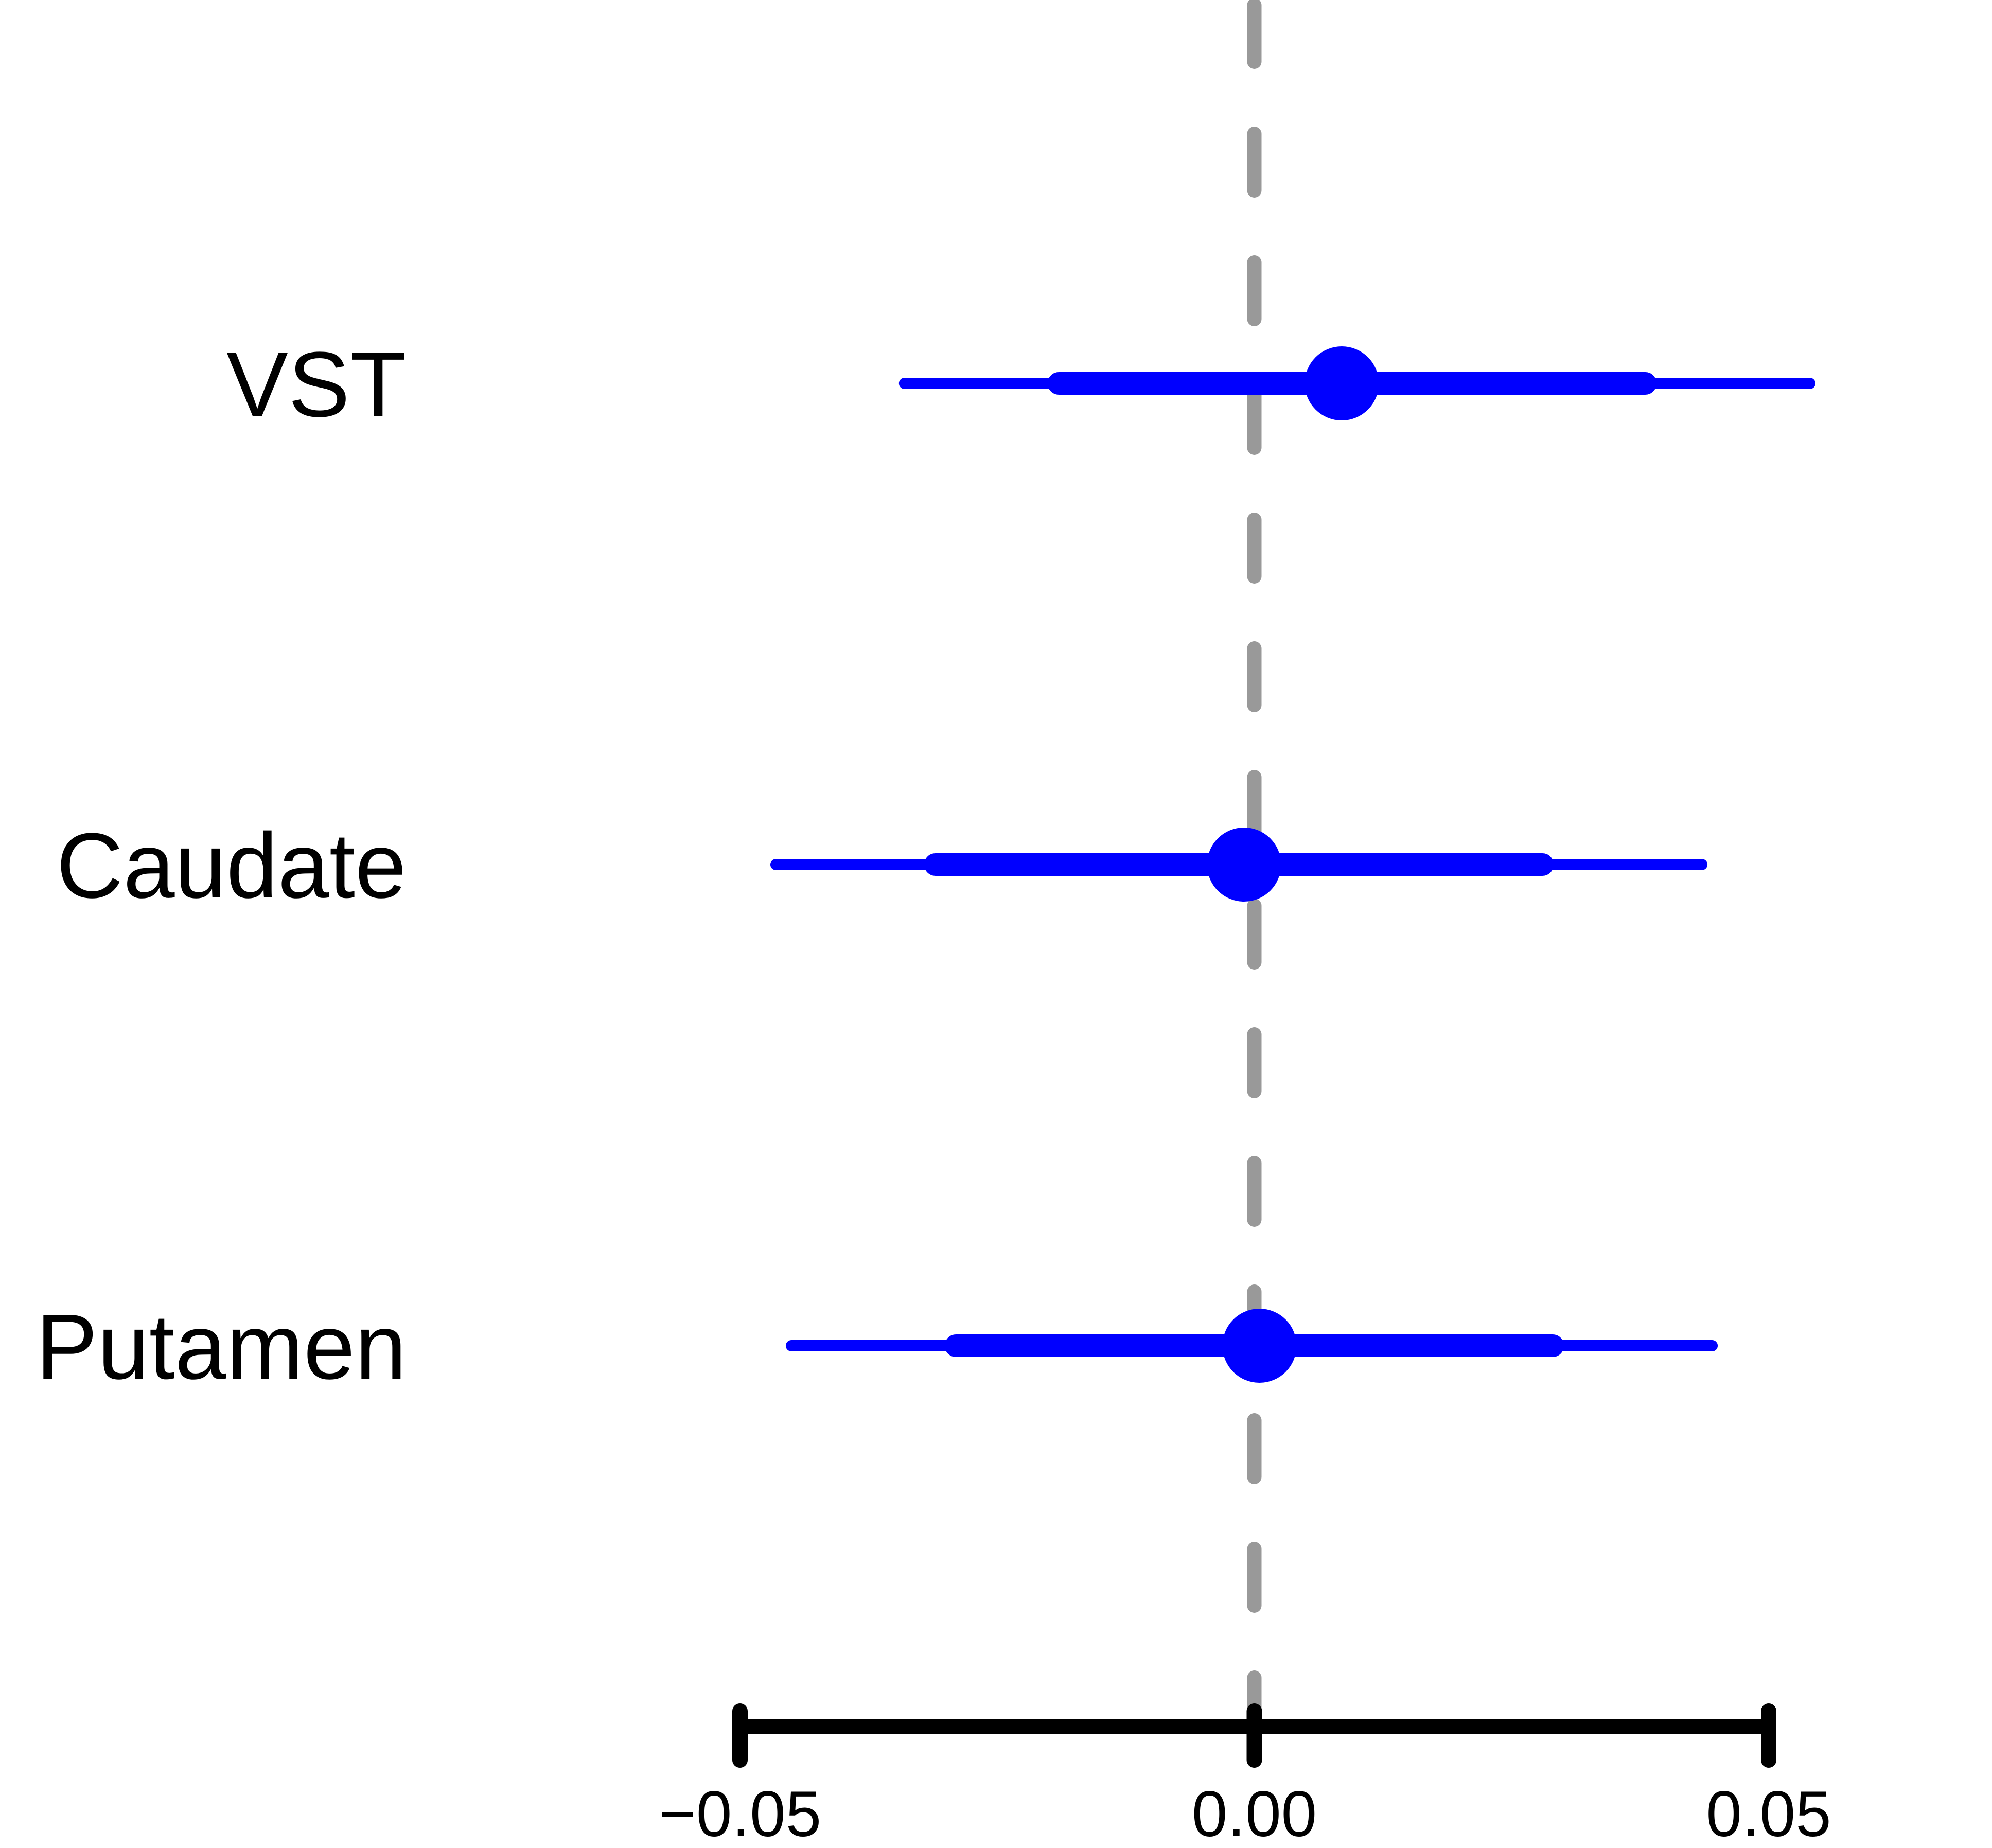 Image resolution: width=1992 pixels, height=1848 pixels. I want to click on category-label-vst: VST, so click(316, 384).